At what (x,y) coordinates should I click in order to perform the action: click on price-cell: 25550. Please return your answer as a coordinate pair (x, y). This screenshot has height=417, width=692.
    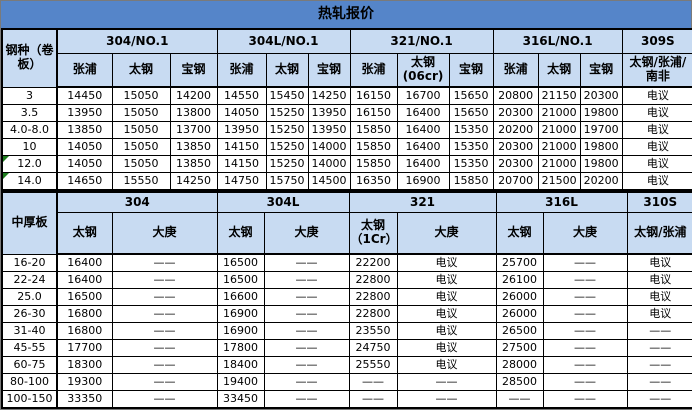
    Looking at the image, I should click on (373, 365).